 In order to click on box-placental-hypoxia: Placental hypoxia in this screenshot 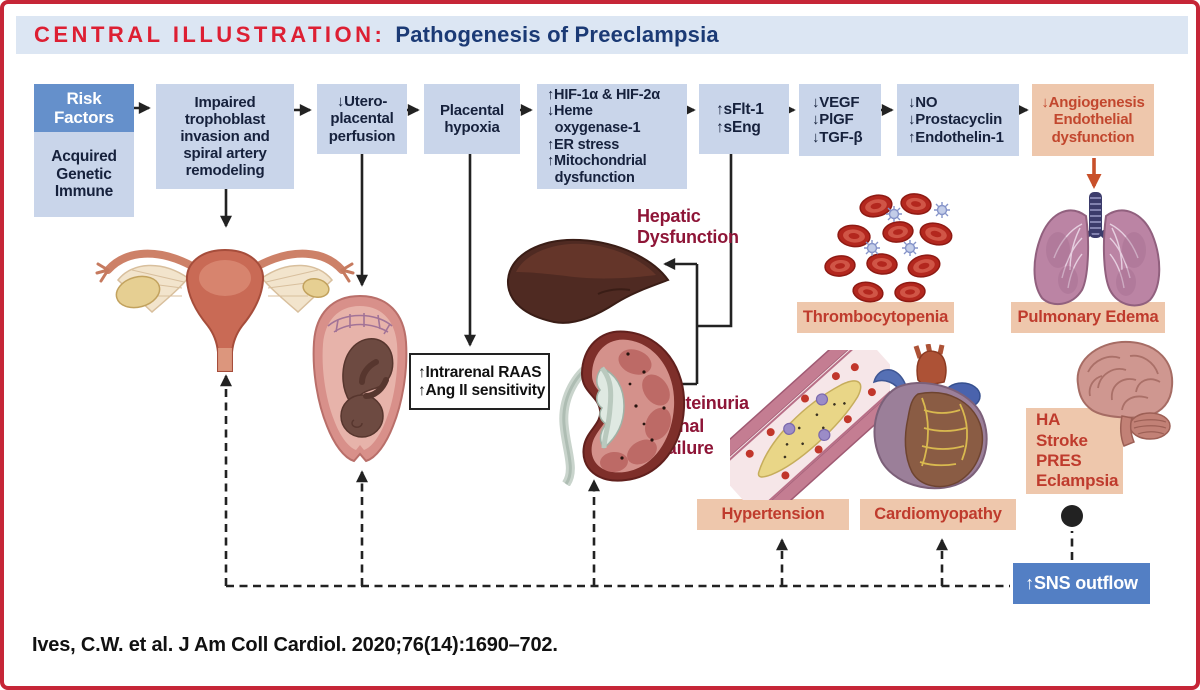, I will do `click(472, 119)`.